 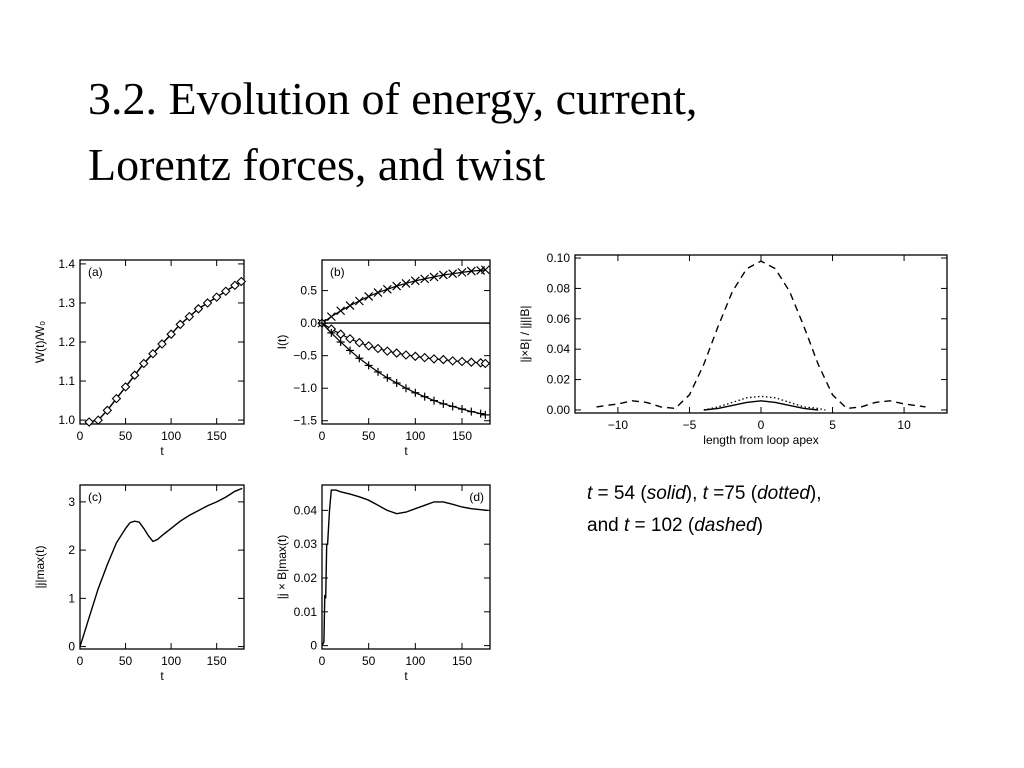 I want to click on y-tick-label: 3, so click(x=71, y=502).